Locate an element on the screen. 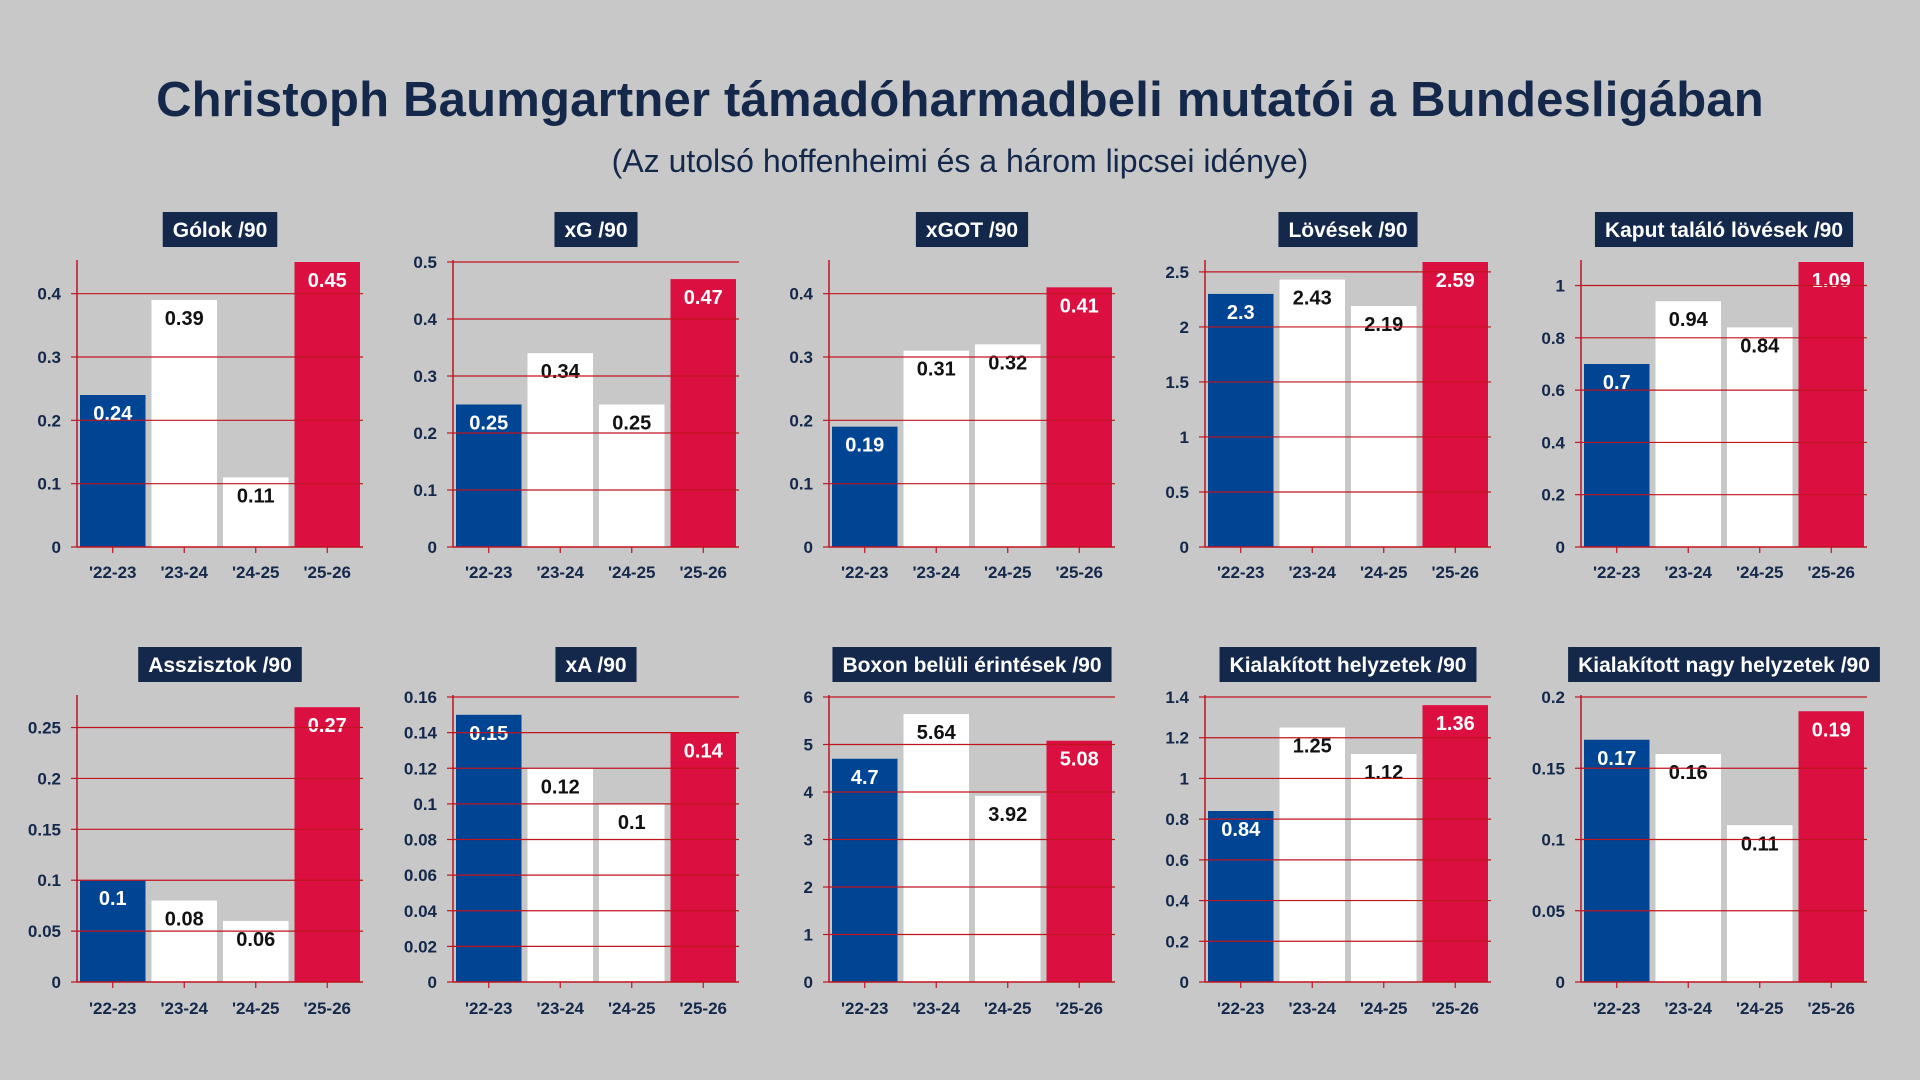 This screenshot has width=1920, height=1080. bar-value-label: 0.41 is located at coordinates (1079, 306).